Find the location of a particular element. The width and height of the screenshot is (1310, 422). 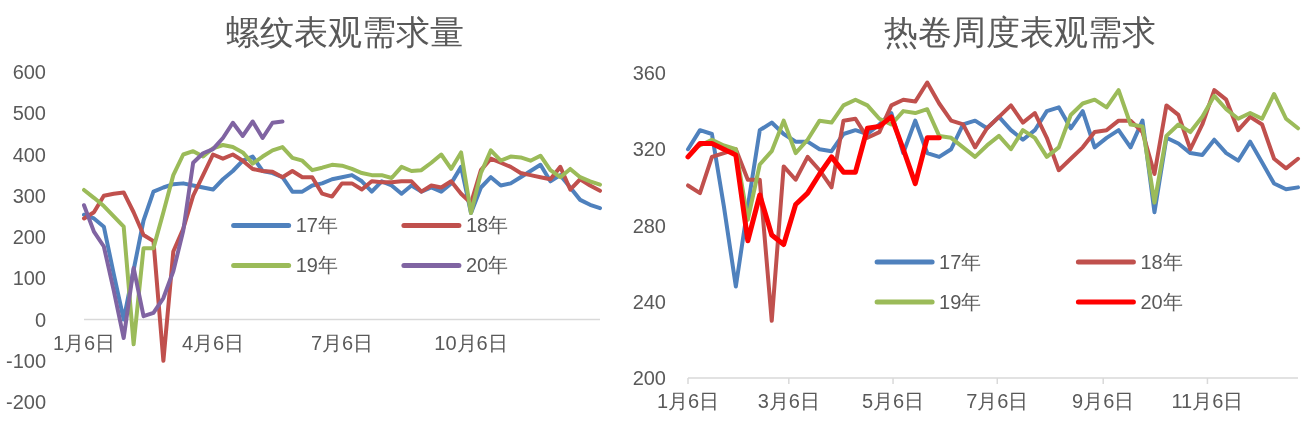

y-tick-label: 600 is located at coordinates (29, 72).